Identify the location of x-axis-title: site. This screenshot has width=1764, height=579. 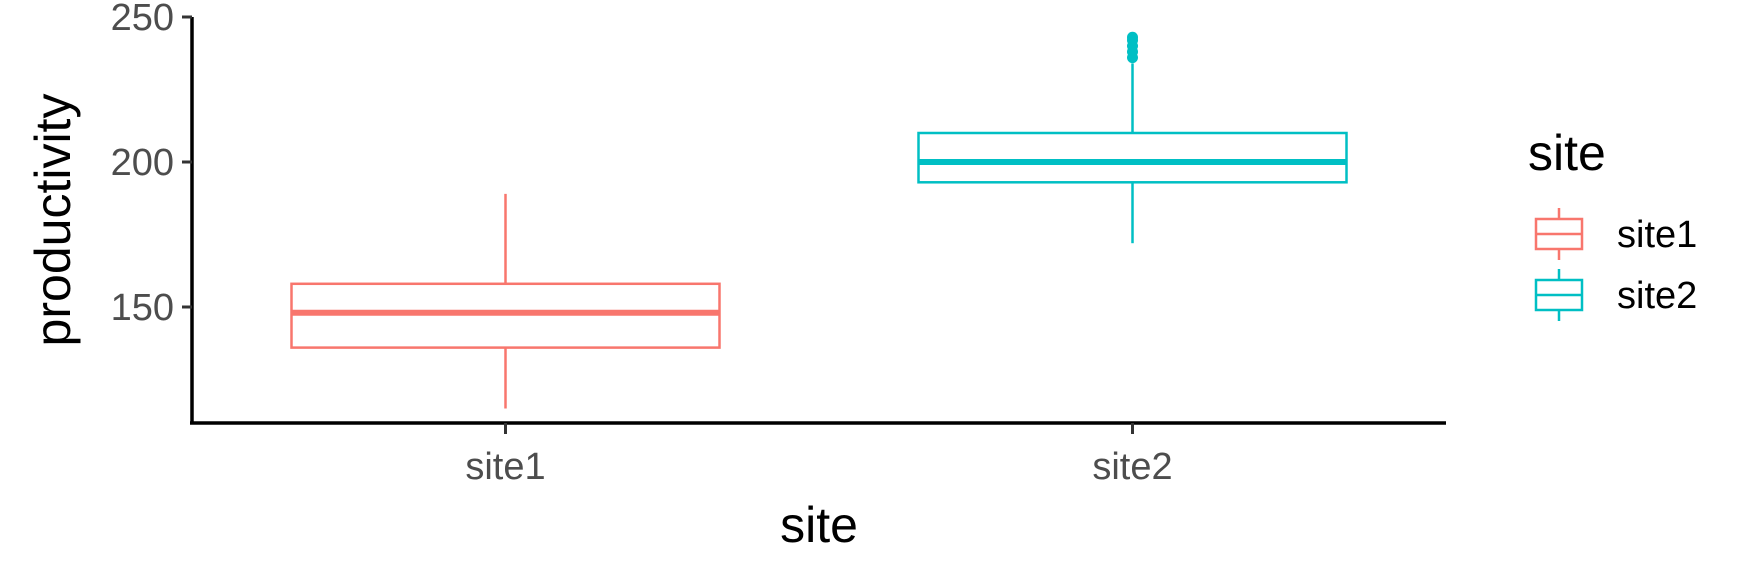
(819, 525).